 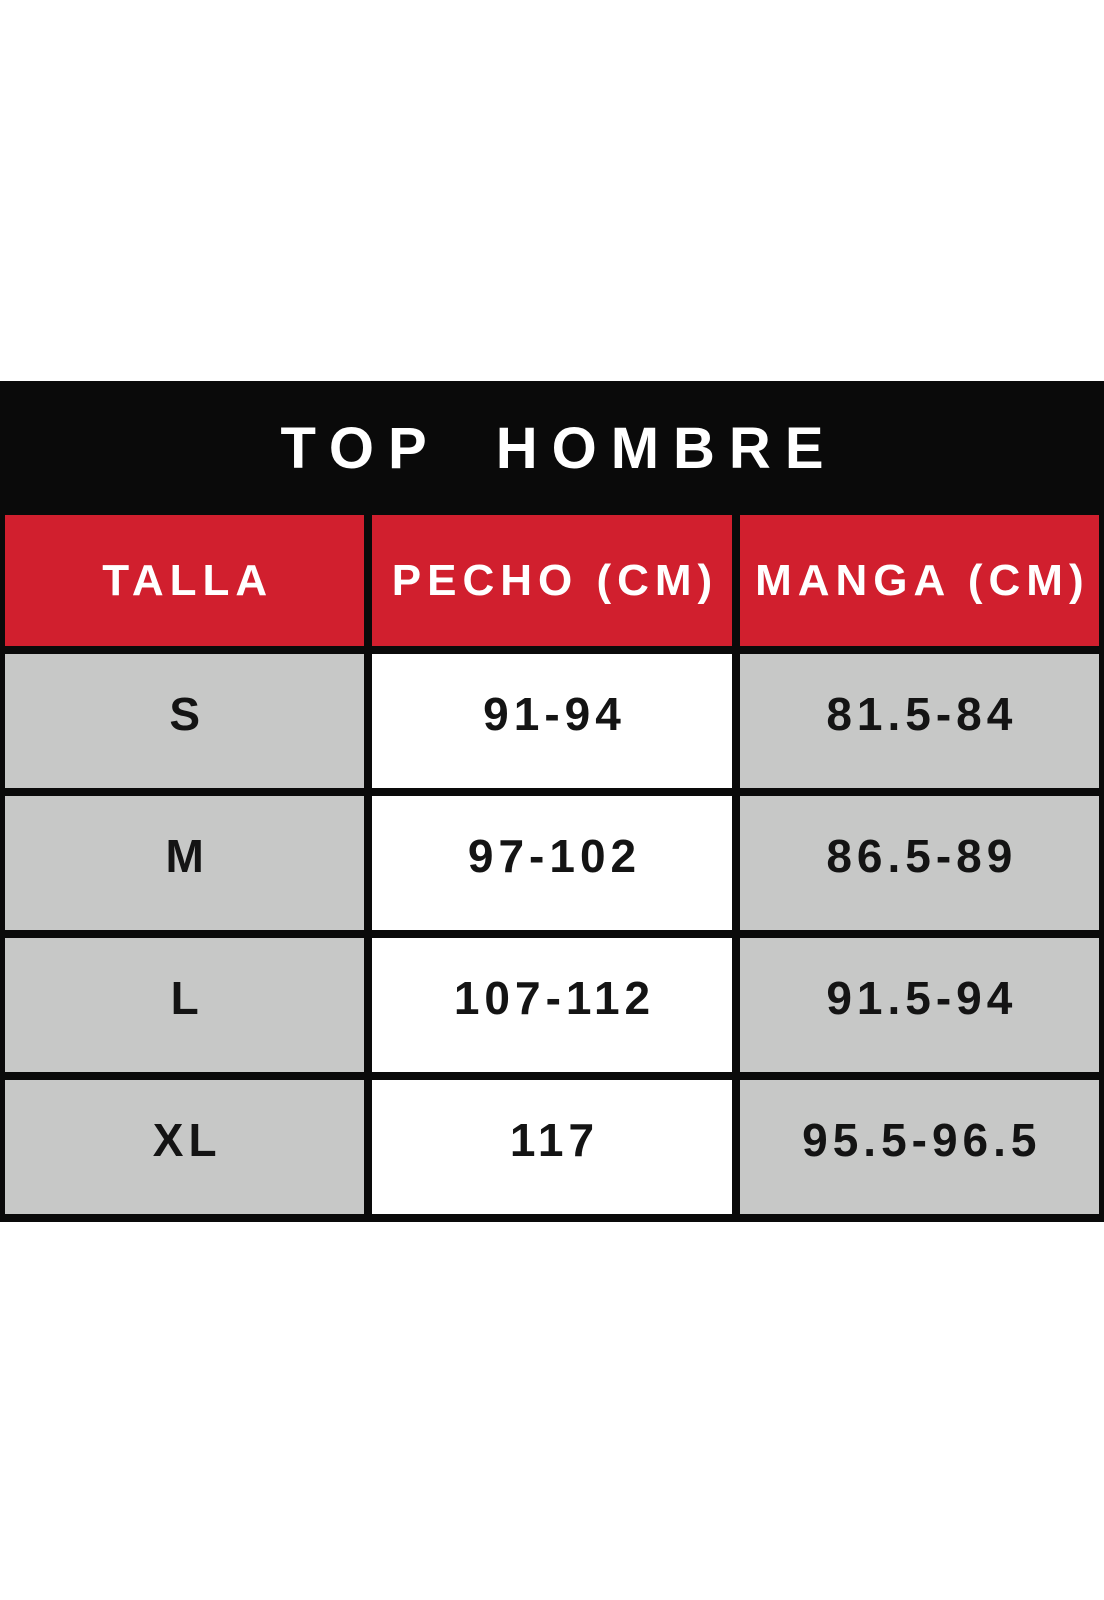 I want to click on measurement-cell: 86.5-89, so click(x=919, y=863).